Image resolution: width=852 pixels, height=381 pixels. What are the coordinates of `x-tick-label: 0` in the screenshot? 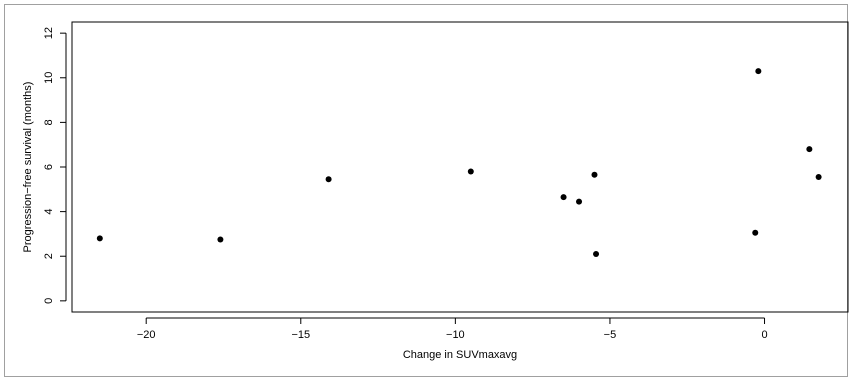 It's located at (764, 335).